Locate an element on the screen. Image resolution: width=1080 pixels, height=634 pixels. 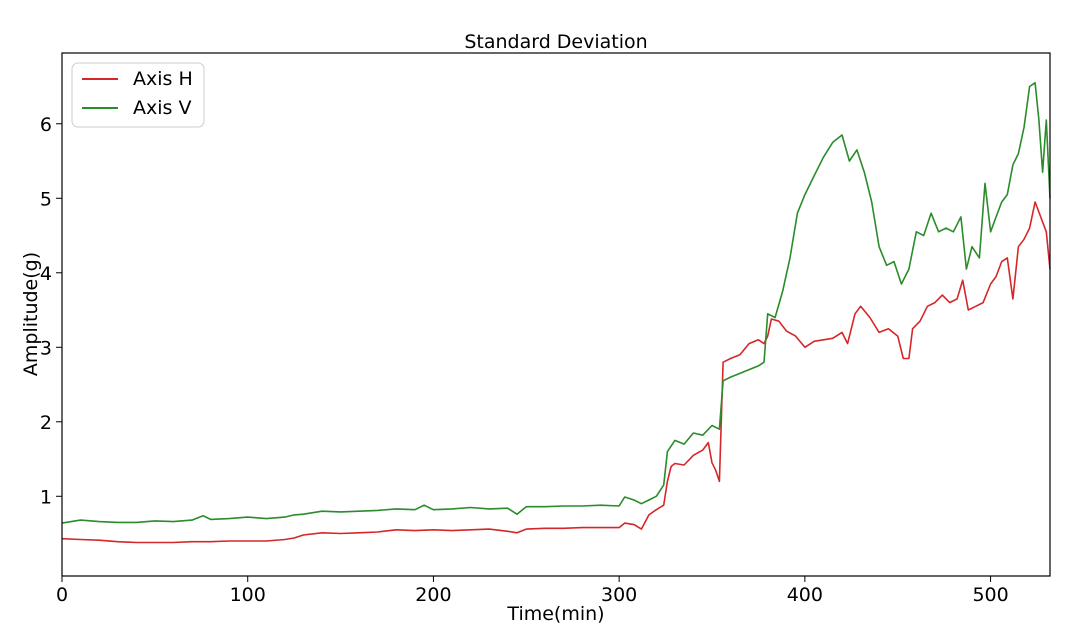
y-axis-ticks: 1 2 3 4 5 6 is located at coordinates (51, 311).